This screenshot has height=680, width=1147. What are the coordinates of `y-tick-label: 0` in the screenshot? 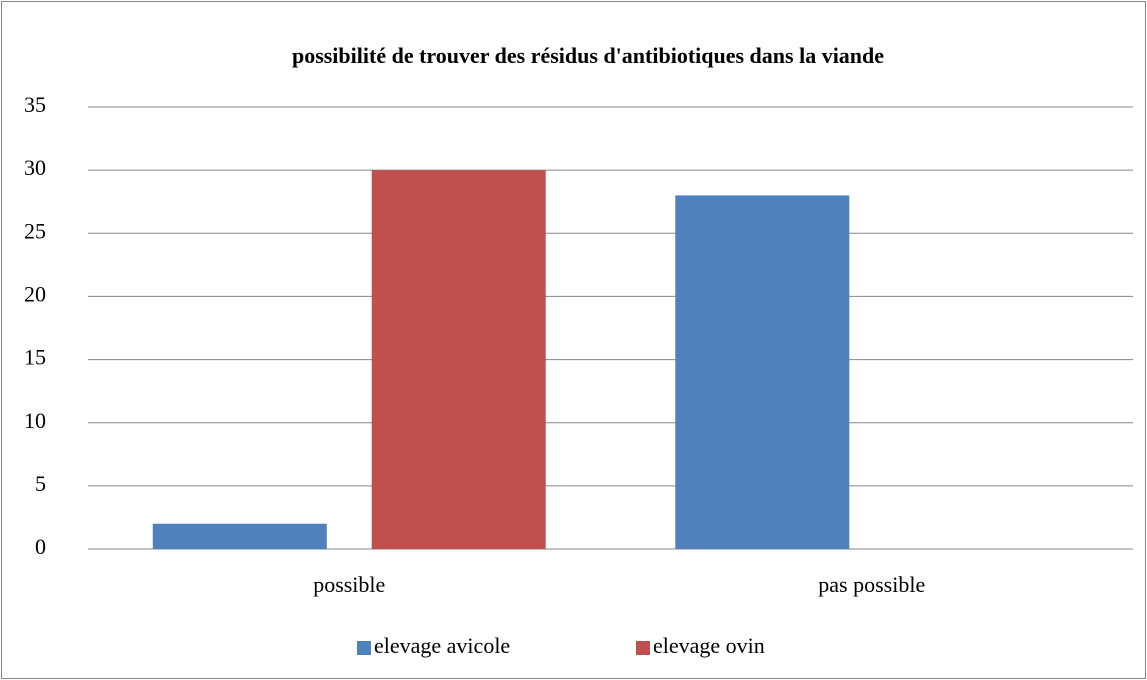 It's located at (40, 546).